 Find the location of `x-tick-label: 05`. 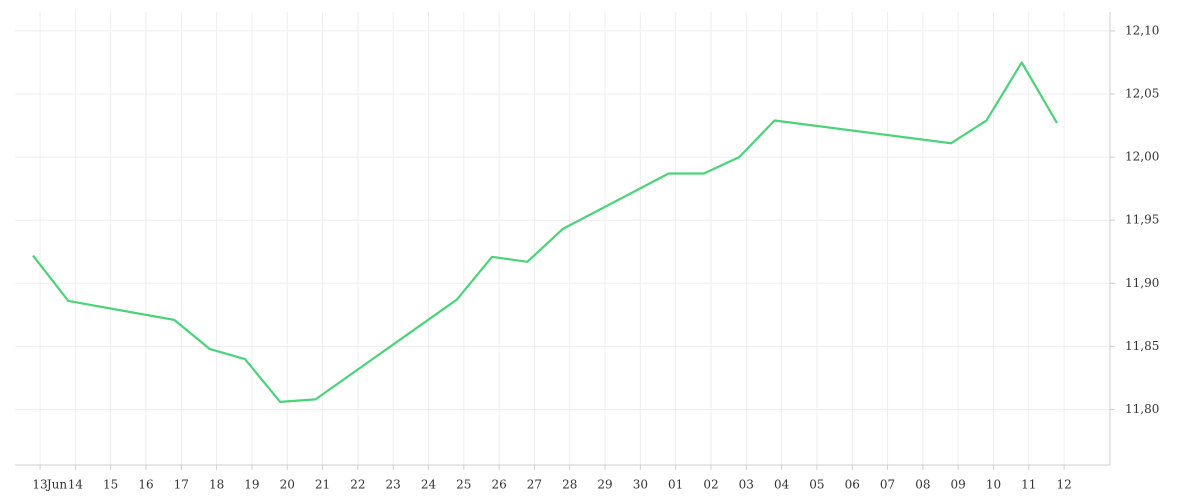

x-tick-label: 05 is located at coordinates (816, 485).